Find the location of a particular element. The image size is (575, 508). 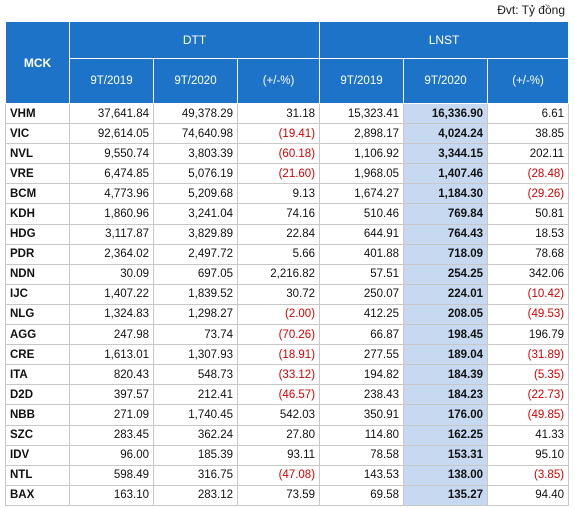

value-cell: 271.09 is located at coordinates (111, 415).